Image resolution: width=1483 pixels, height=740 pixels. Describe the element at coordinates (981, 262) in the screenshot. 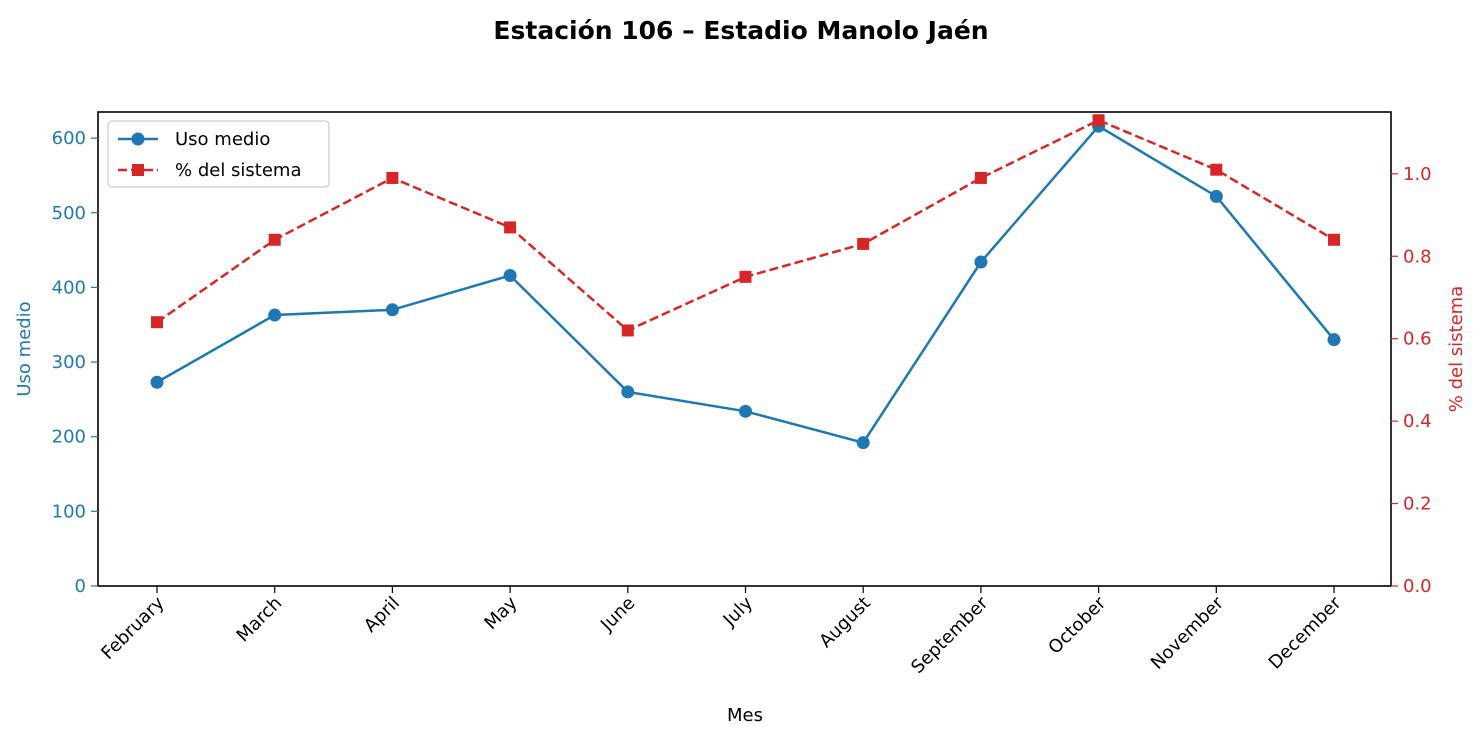

I see `point-uso-medio-september` at that location.